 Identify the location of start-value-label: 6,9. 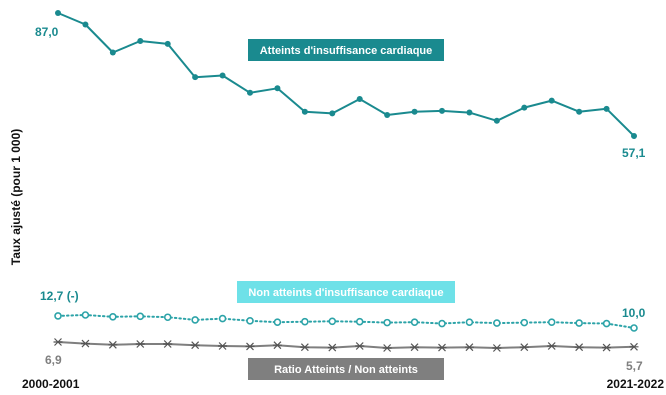
(53, 360).